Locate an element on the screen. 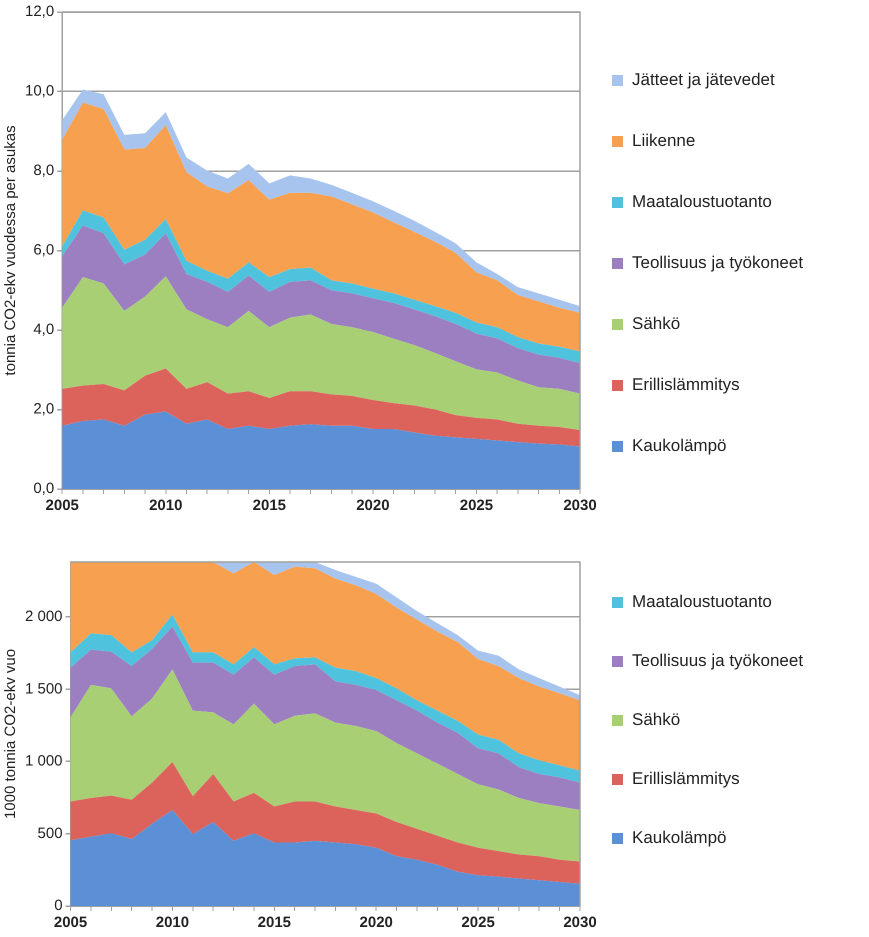  y-tick-label: 500 is located at coordinates (50, 833).